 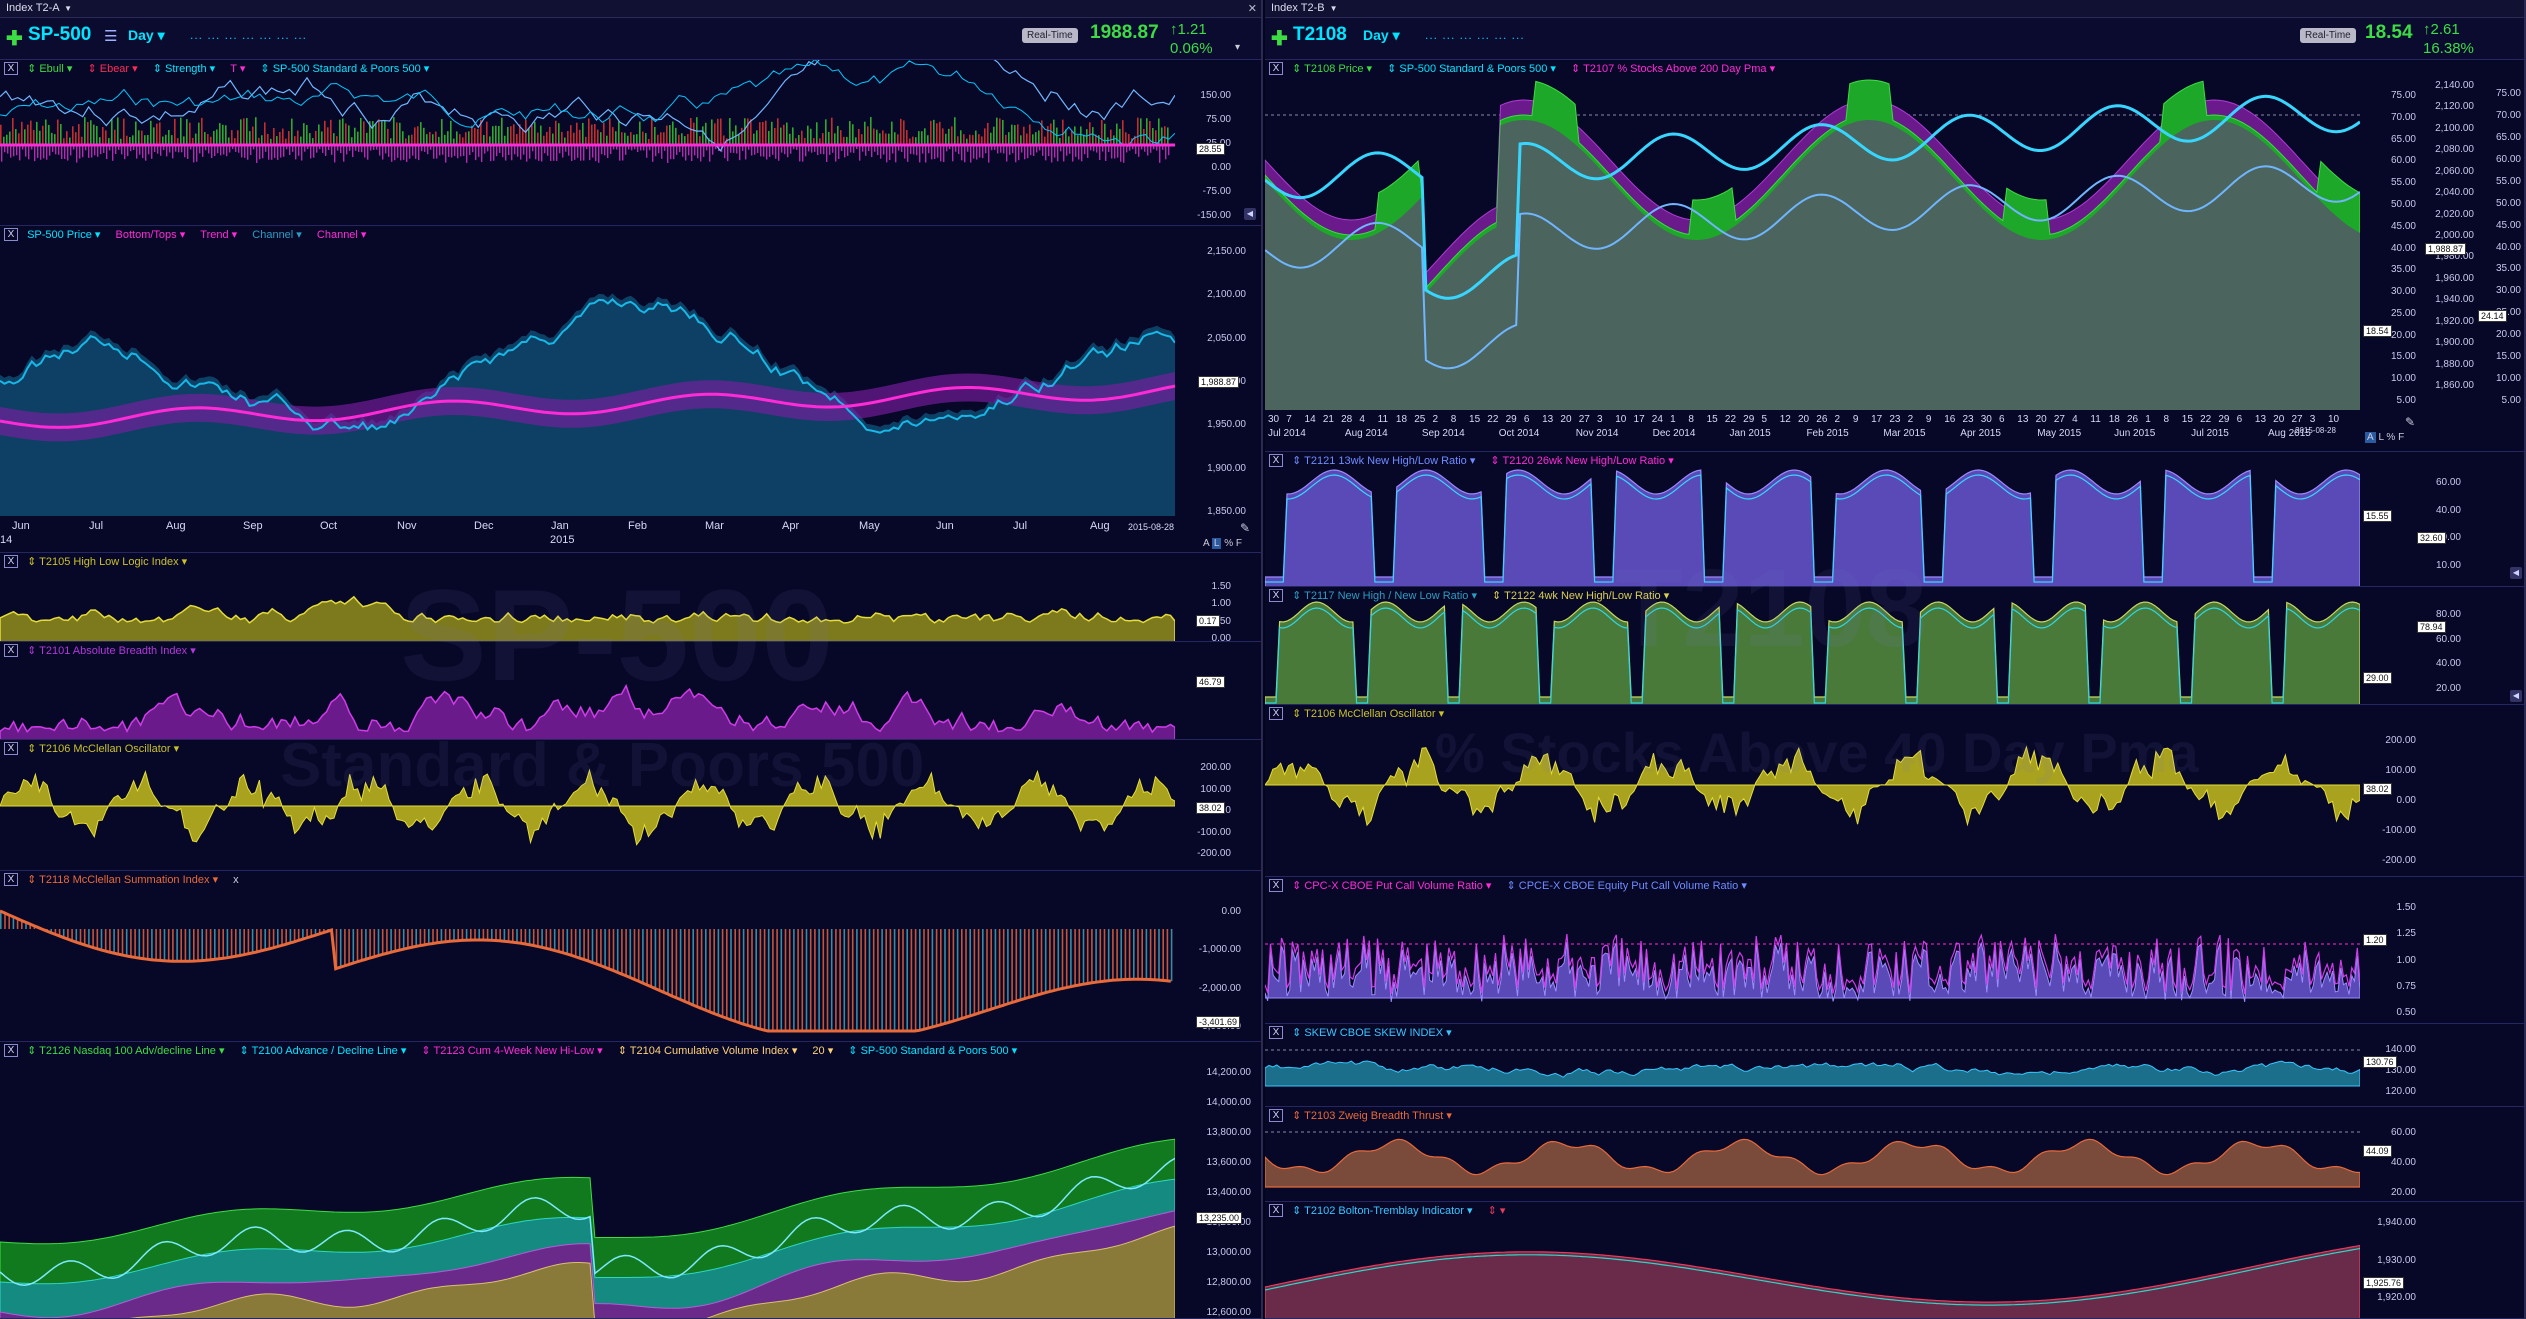 I want to click on indicator-period: 20 ▾, so click(x=823, y=1051).